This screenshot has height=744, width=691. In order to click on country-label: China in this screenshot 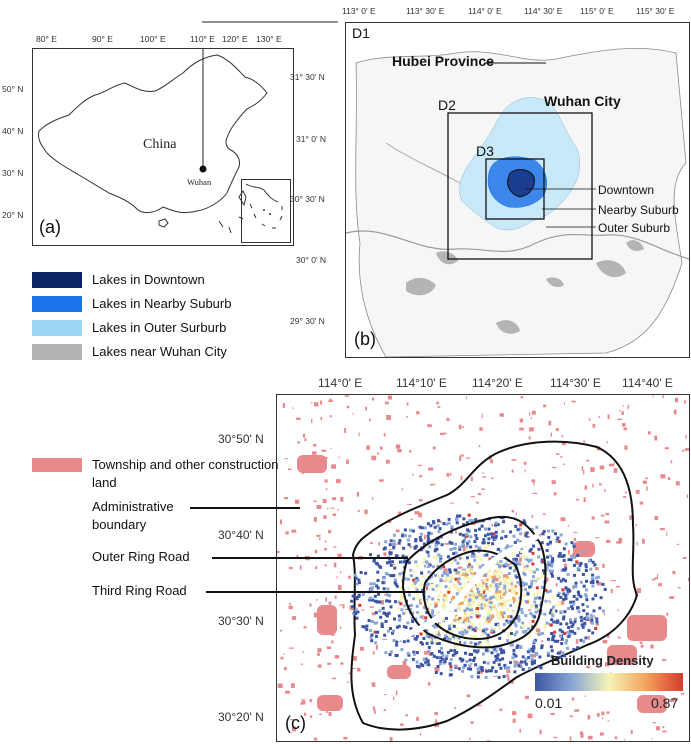, I will do `click(160, 144)`.